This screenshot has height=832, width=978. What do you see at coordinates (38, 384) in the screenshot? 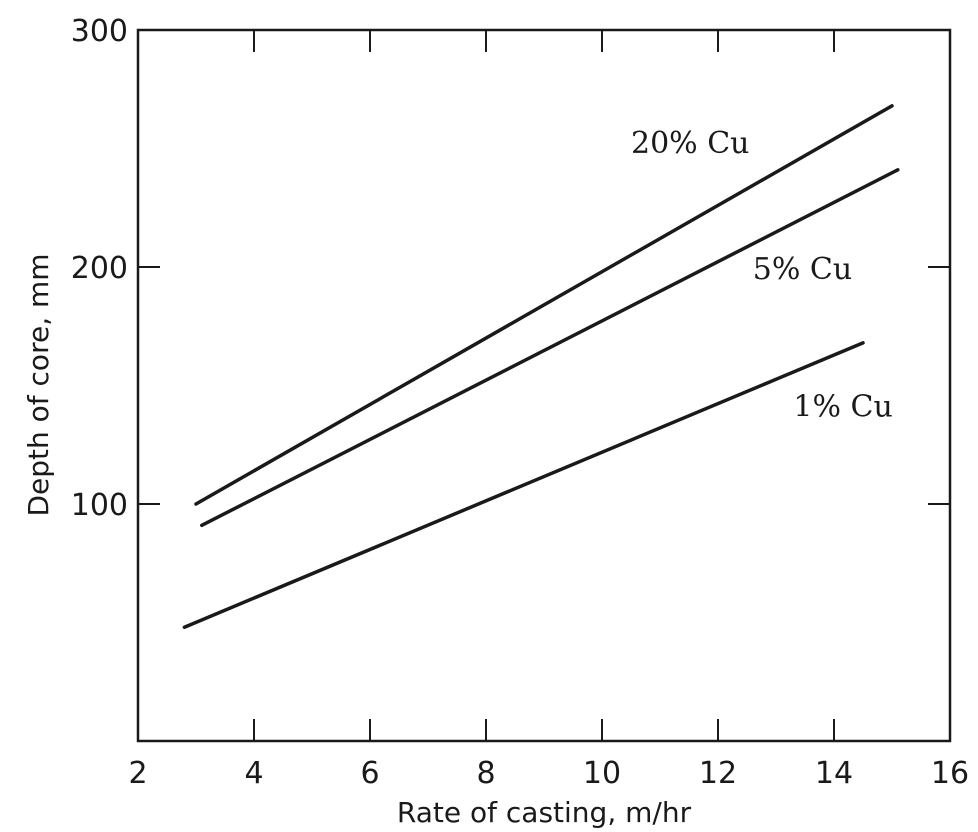
I see `y-axis-title: Depth of core, mm` at bounding box center [38, 384].